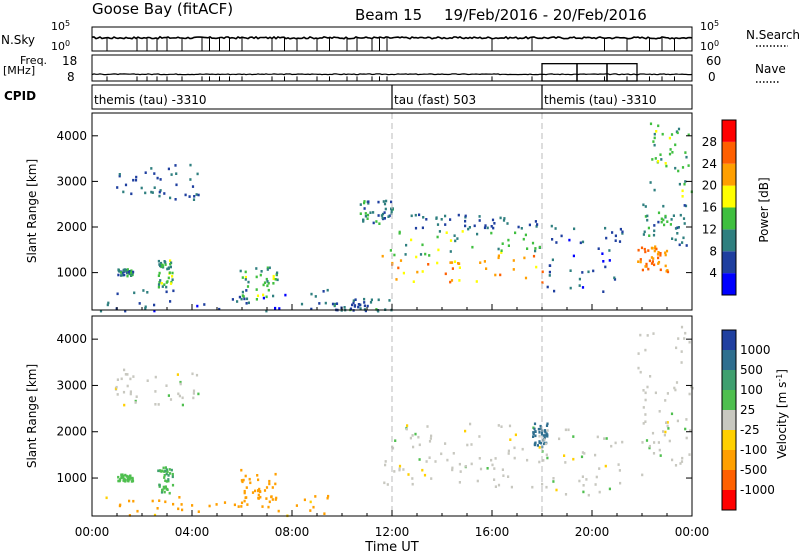  What do you see at coordinates (391, 547) in the screenshot?
I see `x-axis-title: Time UT` at bounding box center [391, 547].